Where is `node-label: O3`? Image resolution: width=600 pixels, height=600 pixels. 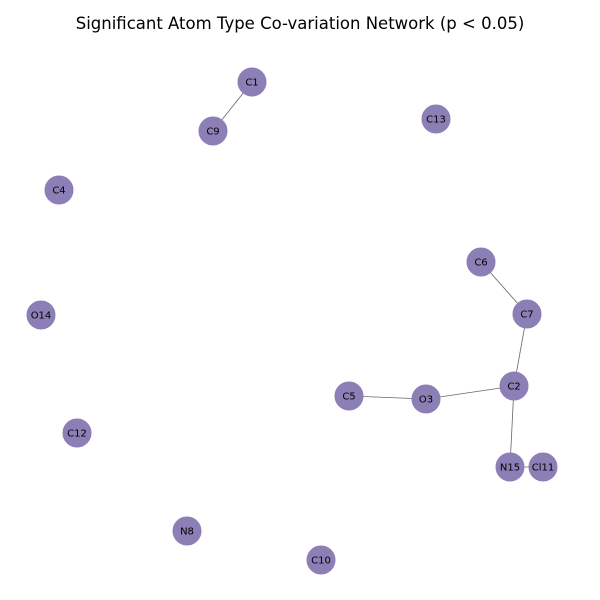
node-label: O3 is located at coordinates (426, 400).